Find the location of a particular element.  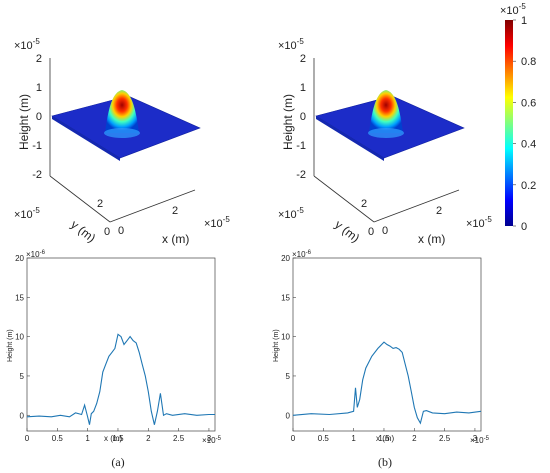

x-label-profile-a: x (m) is located at coordinates (113, 438).